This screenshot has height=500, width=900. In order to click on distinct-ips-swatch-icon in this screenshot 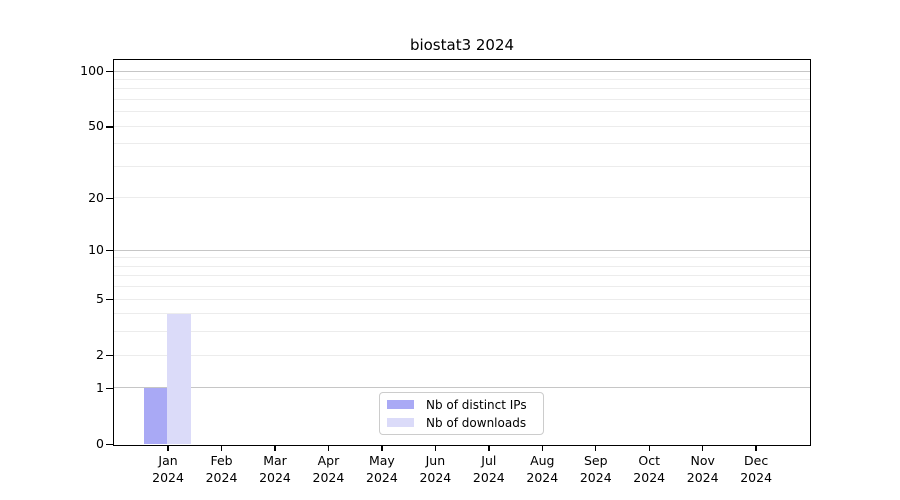, I will do `click(400, 404)`.